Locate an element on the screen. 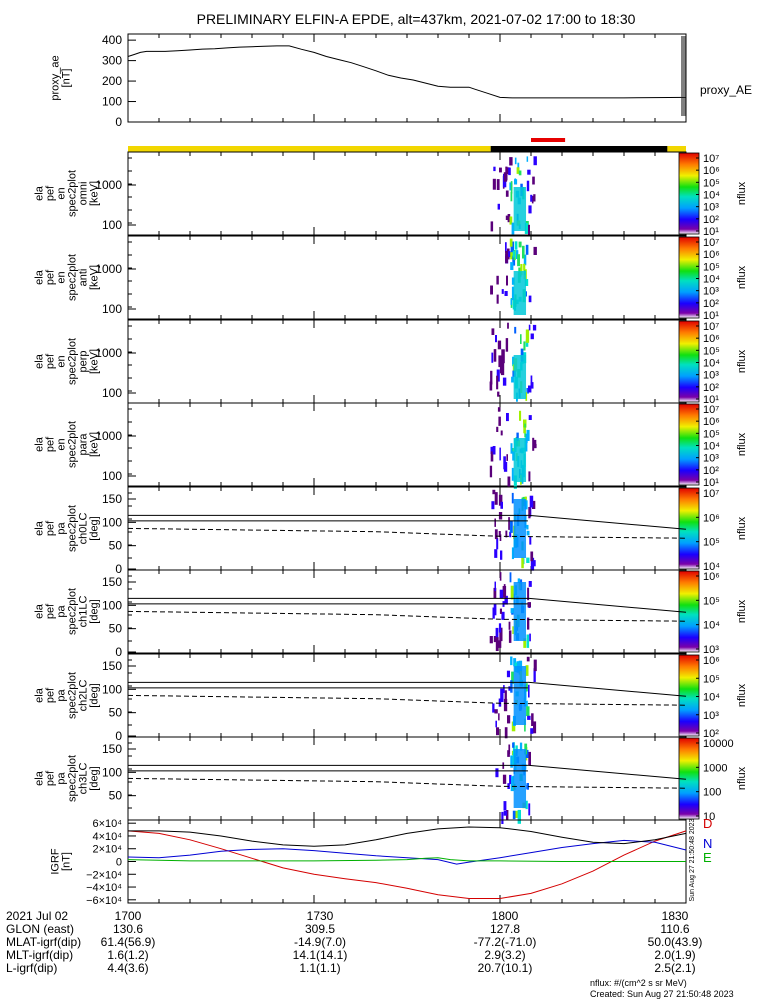  status-mark is located at coordinates (548, 140).